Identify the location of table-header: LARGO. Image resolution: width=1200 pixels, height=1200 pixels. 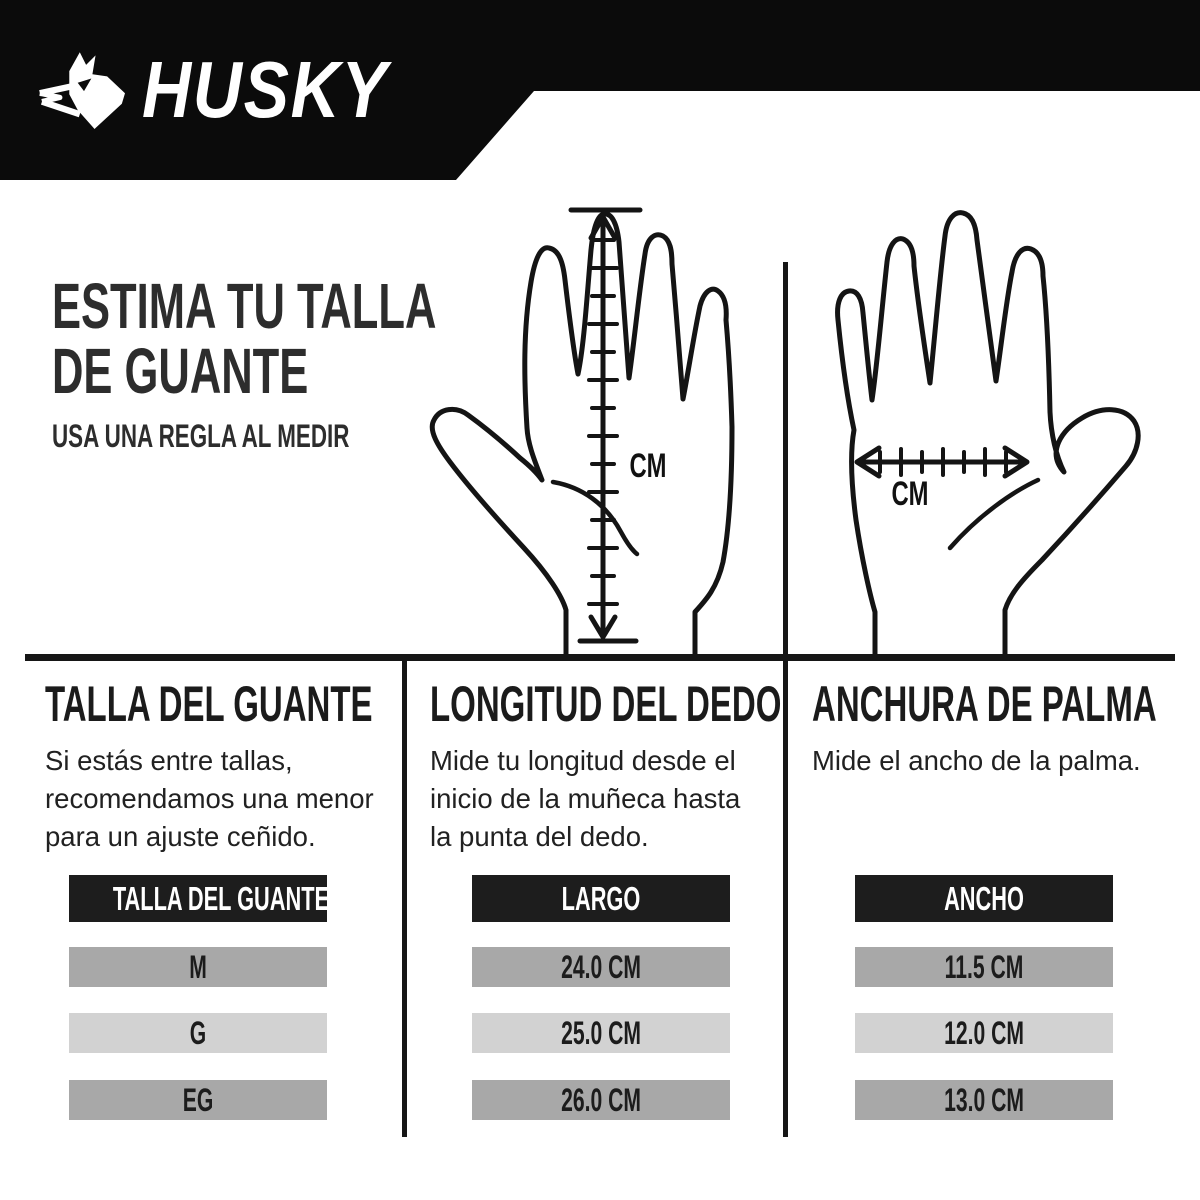
(601, 898).